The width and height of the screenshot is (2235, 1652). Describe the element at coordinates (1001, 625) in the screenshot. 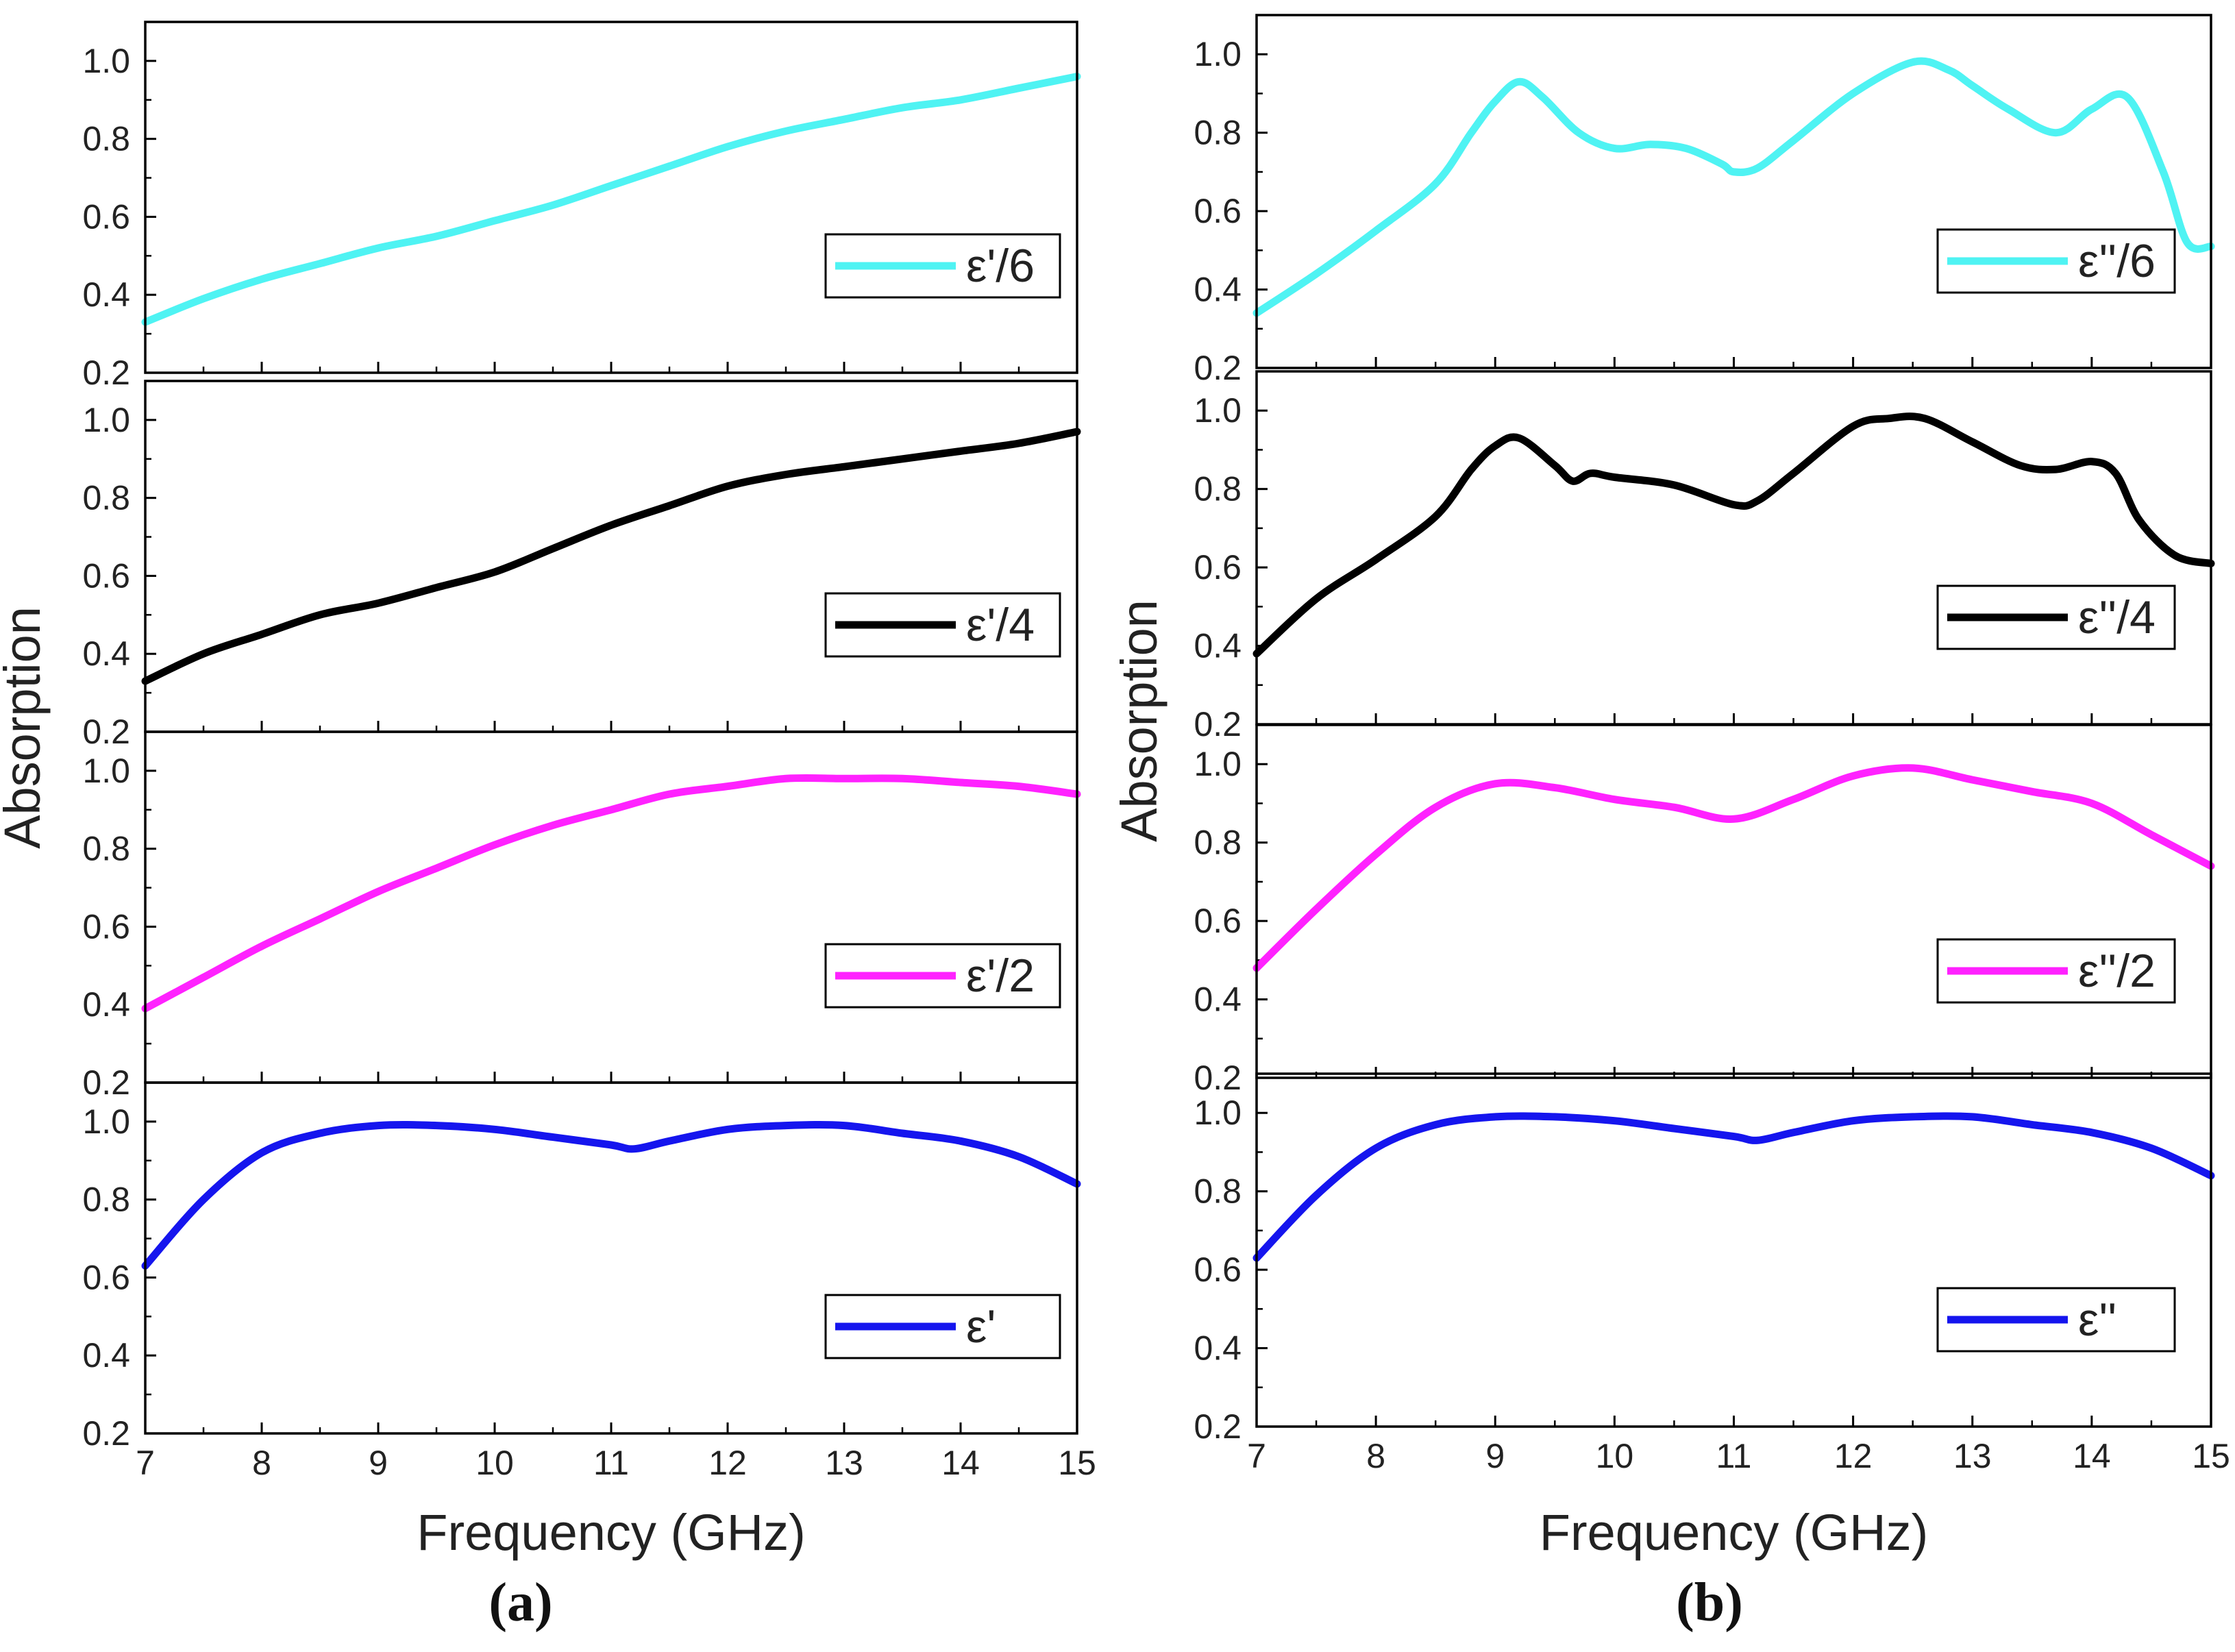

I see `legend-label: ε'/4` at that location.